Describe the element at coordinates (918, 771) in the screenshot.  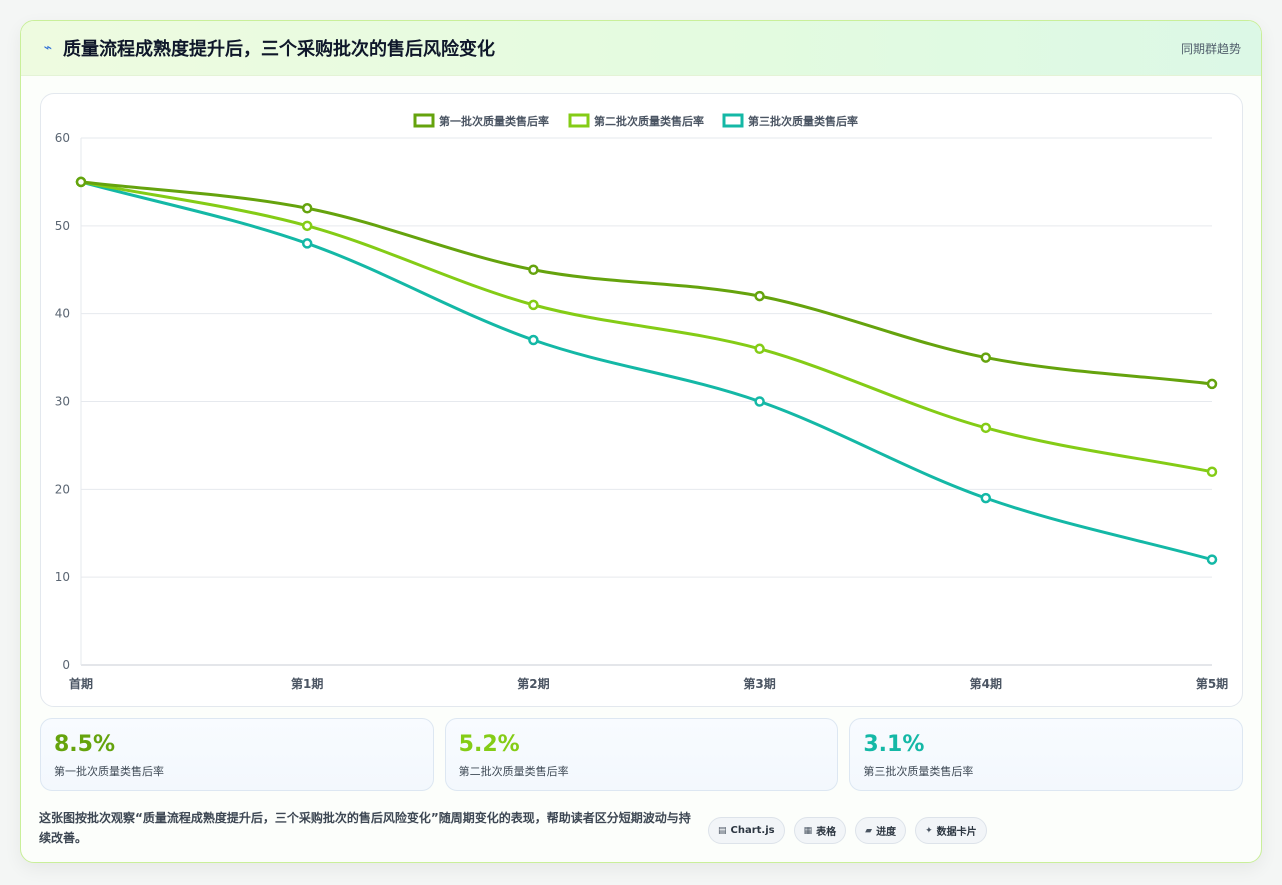
I see `stat-label: 第三批次质量类售后率` at that location.